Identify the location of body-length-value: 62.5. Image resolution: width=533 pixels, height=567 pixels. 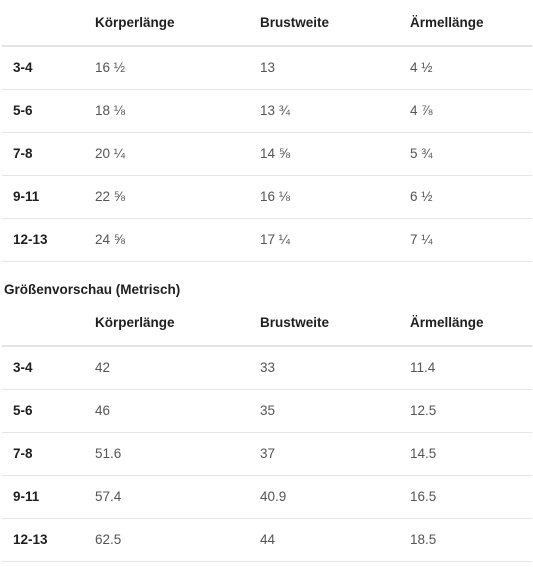
(177, 540).